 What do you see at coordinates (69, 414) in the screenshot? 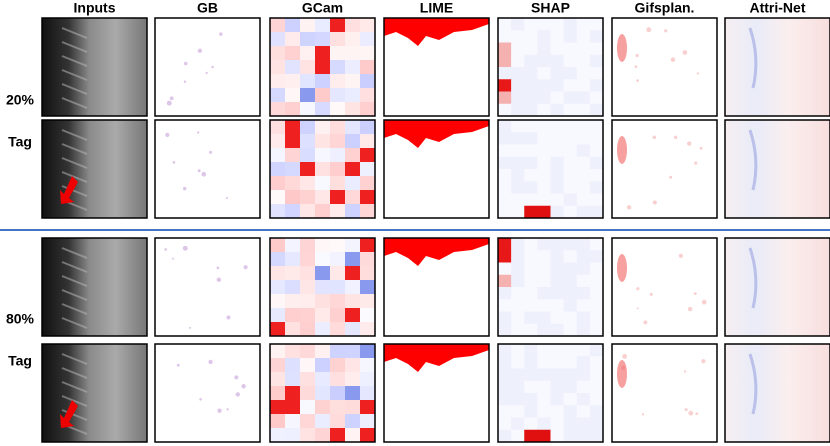
I see `arrow` at bounding box center [69, 414].